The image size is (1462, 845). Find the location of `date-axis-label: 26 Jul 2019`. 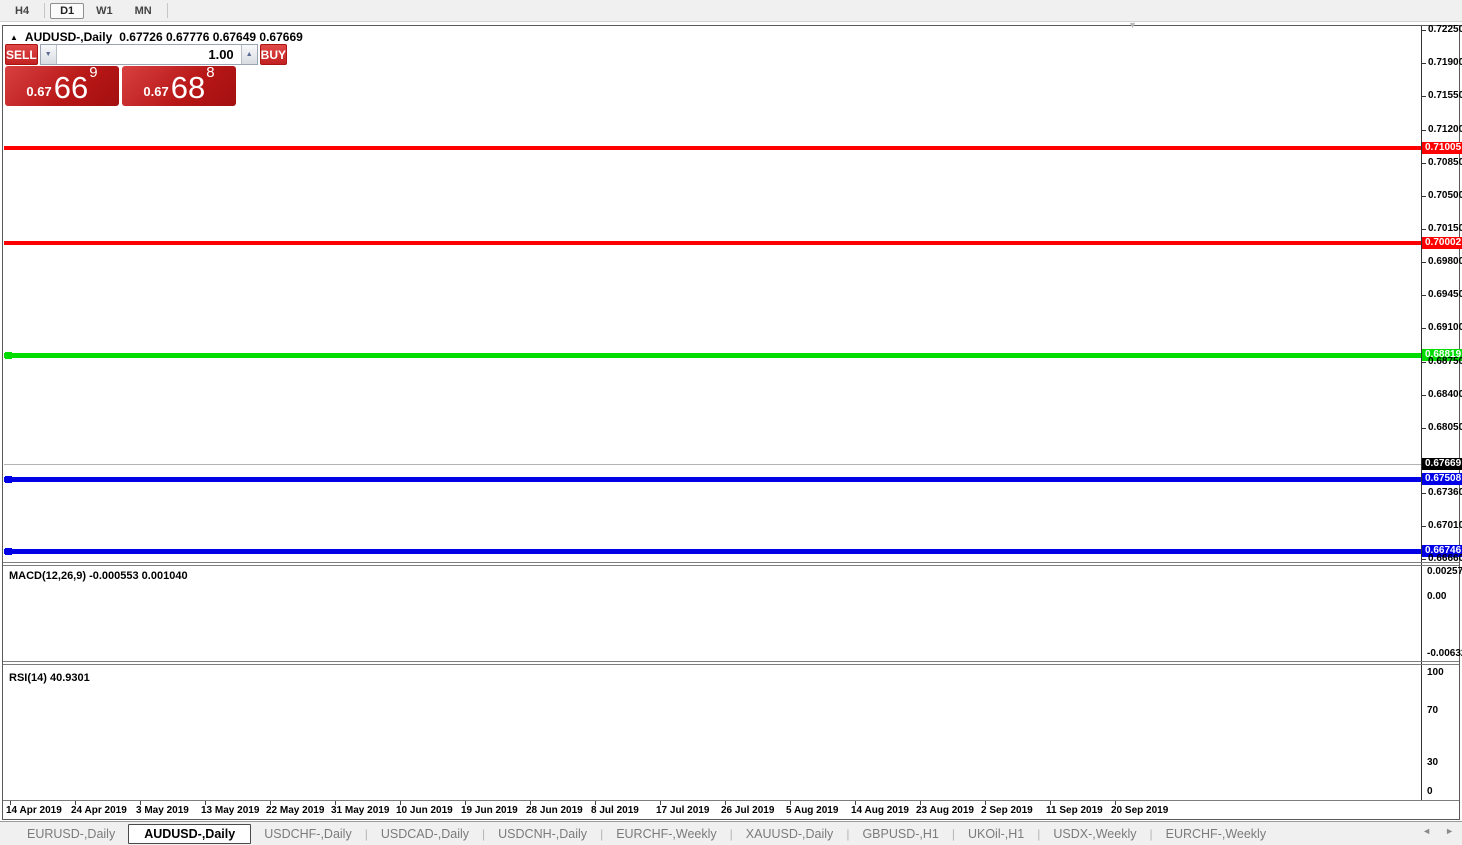

date-axis-label: 26 Jul 2019 is located at coordinates (748, 810).